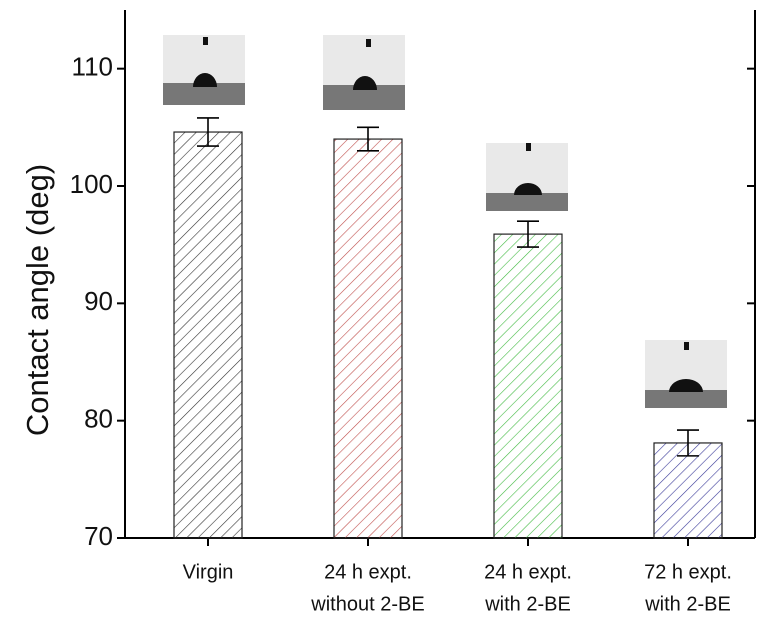  I want to click on y-tick-label: 70, so click(98, 536).